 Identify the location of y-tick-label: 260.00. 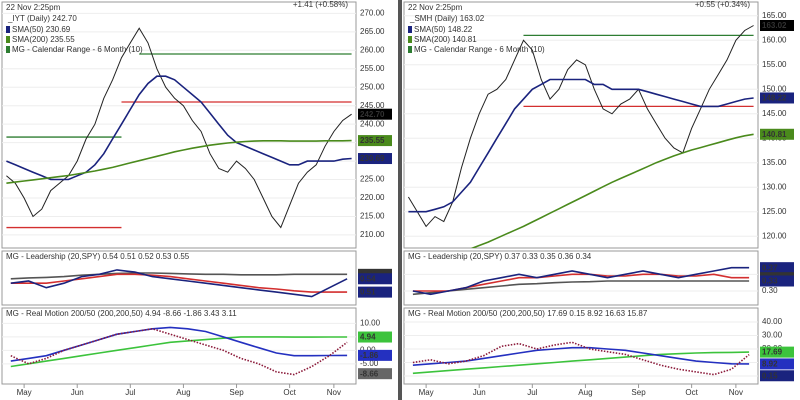
(372, 49).